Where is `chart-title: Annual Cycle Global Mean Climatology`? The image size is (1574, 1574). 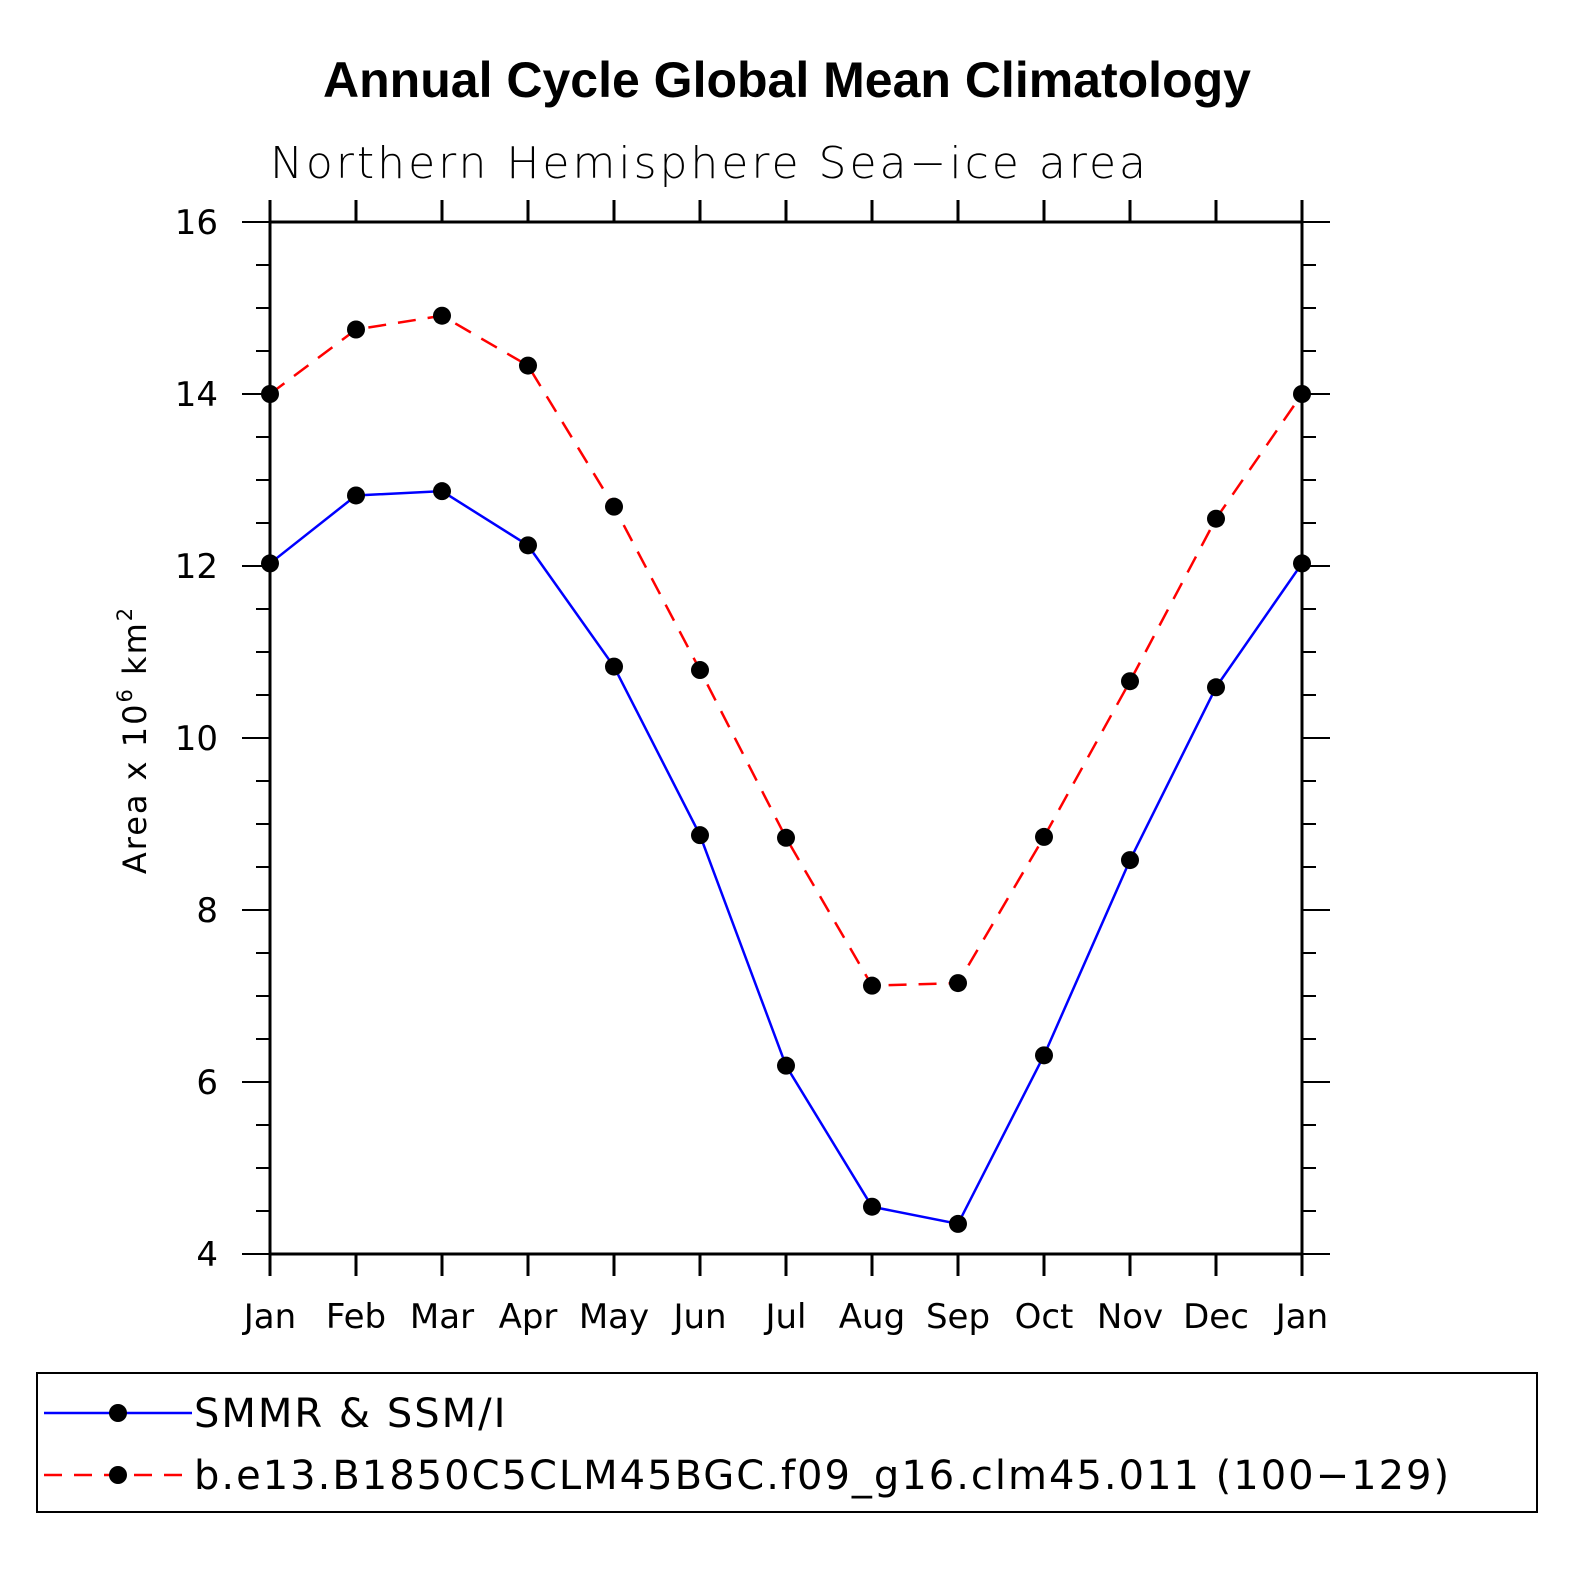
chart-title: Annual Cycle Global Mean Climatology is located at coordinates (787, 80).